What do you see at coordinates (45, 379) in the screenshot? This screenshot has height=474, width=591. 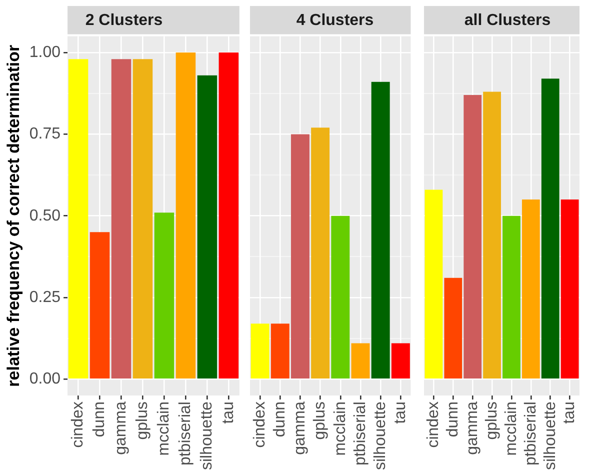 I see `y-tick-label: 0.00` at bounding box center [45, 379].